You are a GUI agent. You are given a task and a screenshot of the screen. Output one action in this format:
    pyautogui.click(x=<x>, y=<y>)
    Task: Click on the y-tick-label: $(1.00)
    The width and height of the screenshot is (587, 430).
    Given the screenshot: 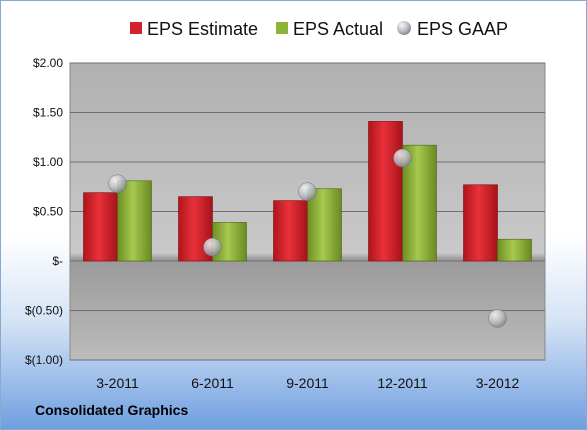 What is the action you would take?
    pyautogui.click(x=44, y=360)
    